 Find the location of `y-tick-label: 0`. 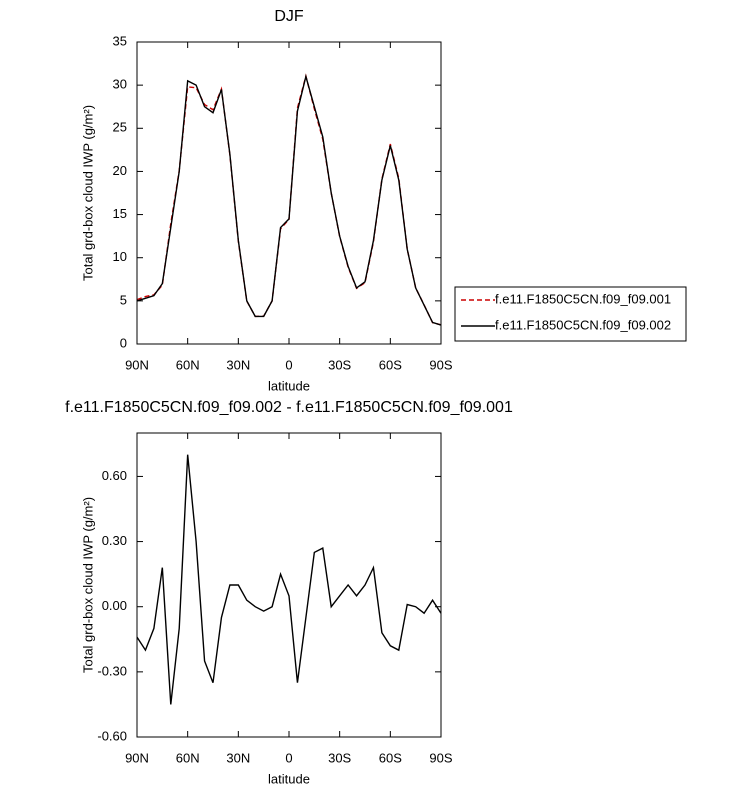

y-tick-label: 0 is located at coordinates (123, 342).